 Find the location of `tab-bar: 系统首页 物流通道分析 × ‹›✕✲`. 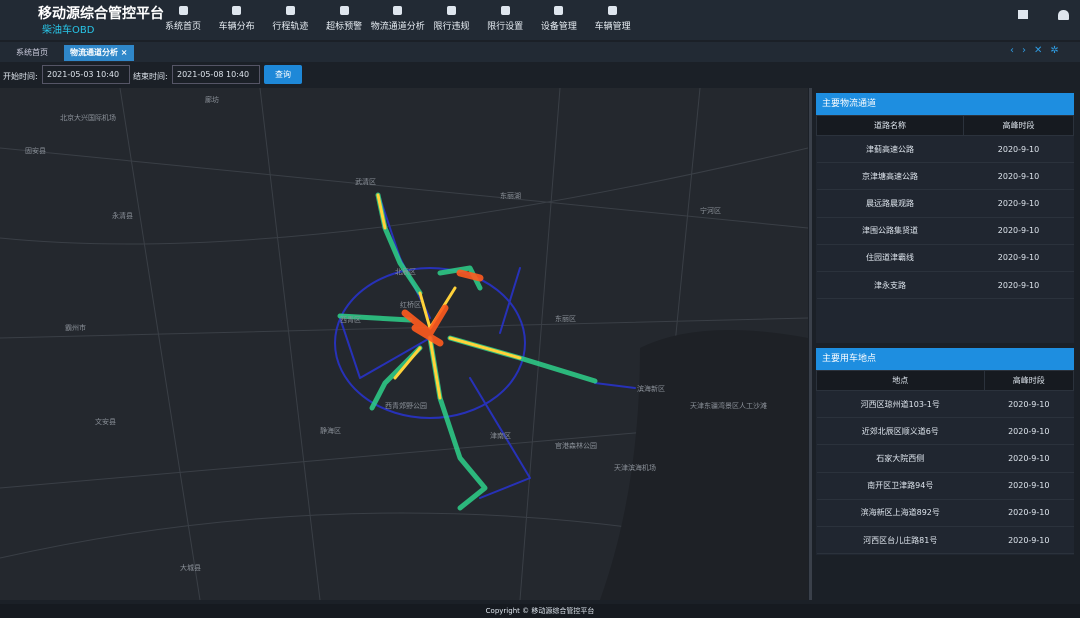

tab-bar: 系统首页 物流通道分析 × ‹›✕✲ is located at coordinates (540, 52).